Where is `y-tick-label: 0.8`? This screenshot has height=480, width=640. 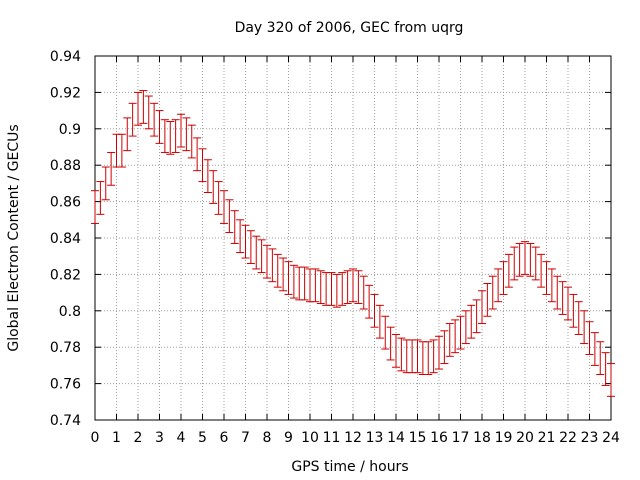
y-tick-label: 0.8 is located at coordinates (70, 312).